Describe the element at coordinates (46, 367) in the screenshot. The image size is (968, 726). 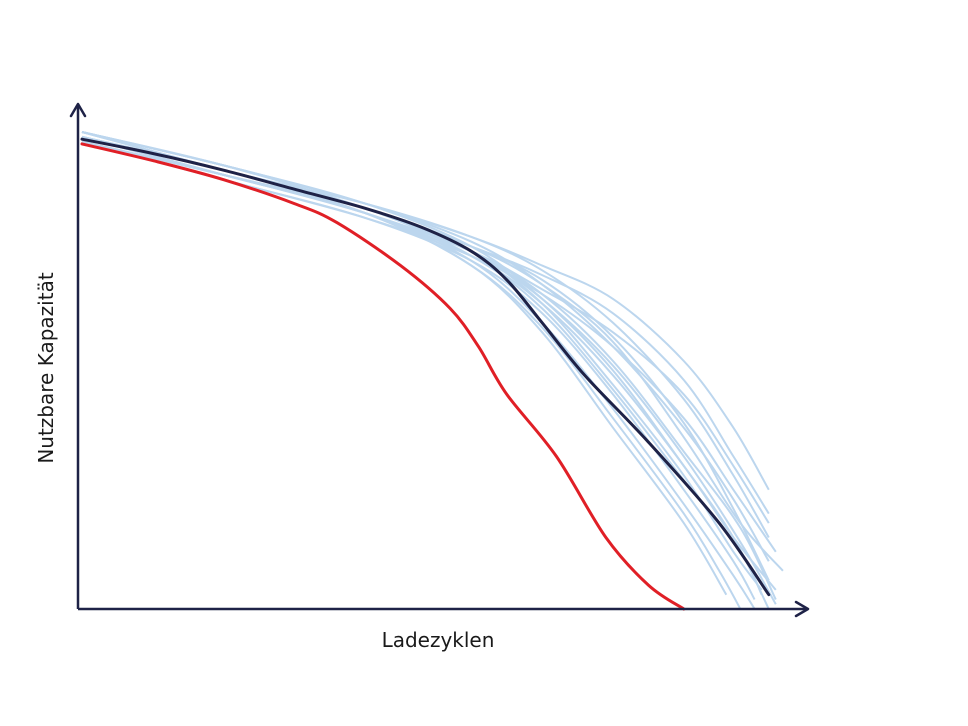
I see `y-axis-label: Nutzbare Kapazität` at that location.